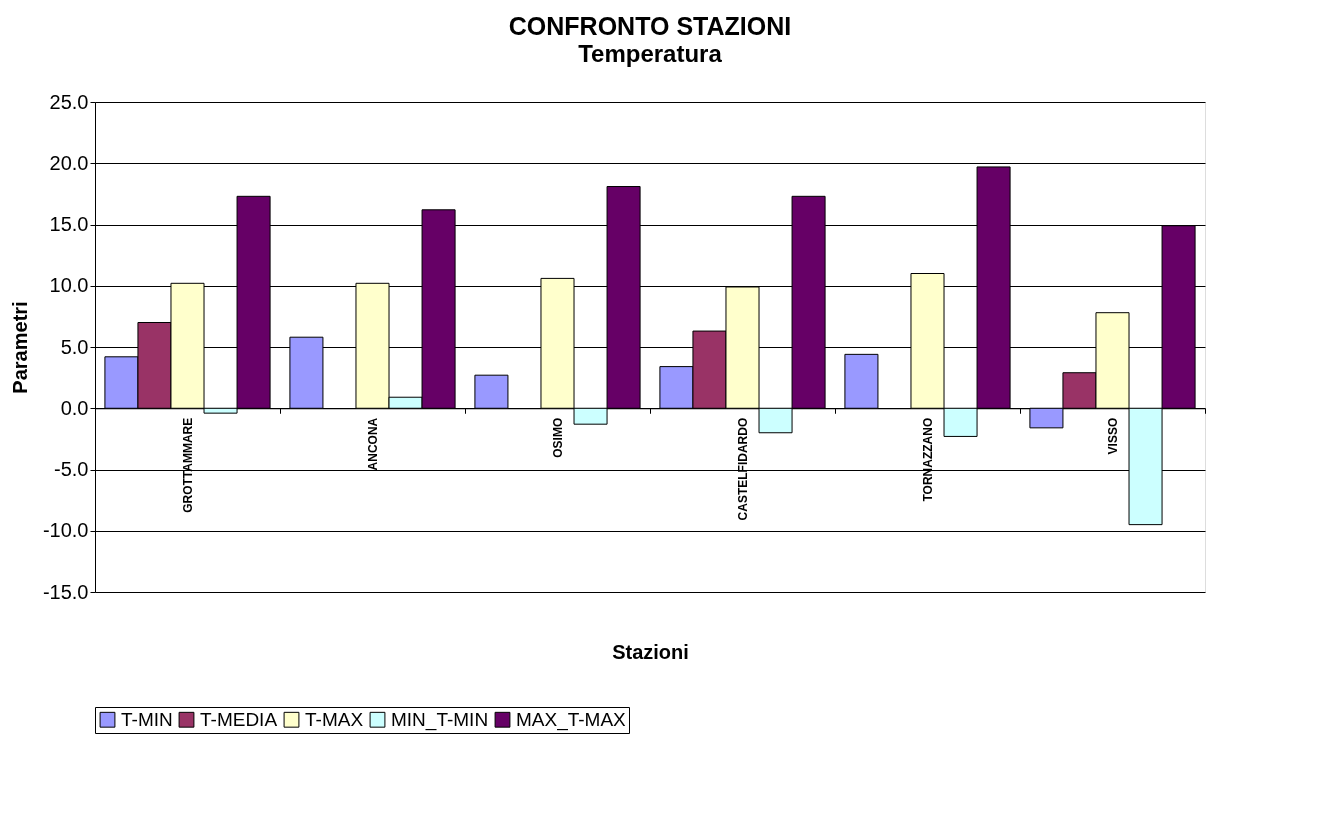 This screenshot has width=1325, height=814. Describe the element at coordinates (1113, 436) in the screenshot. I see `x-tick-label: VISSO` at that location.